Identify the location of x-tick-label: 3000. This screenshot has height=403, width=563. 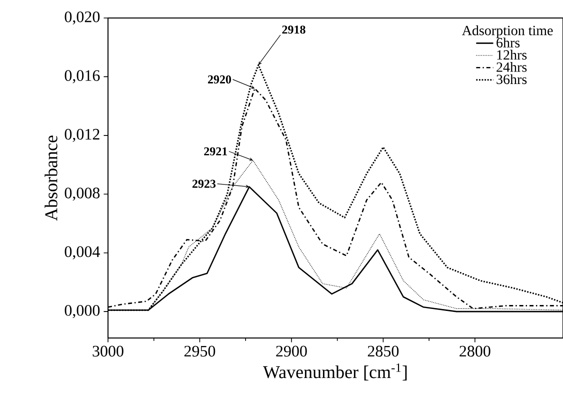
(108, 351).